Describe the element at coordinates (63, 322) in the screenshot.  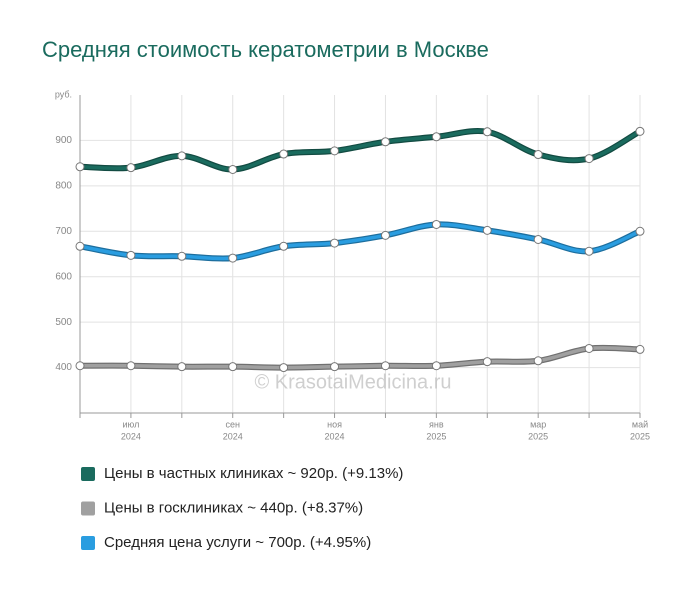
I see `y-tick-label: 500` at that location.